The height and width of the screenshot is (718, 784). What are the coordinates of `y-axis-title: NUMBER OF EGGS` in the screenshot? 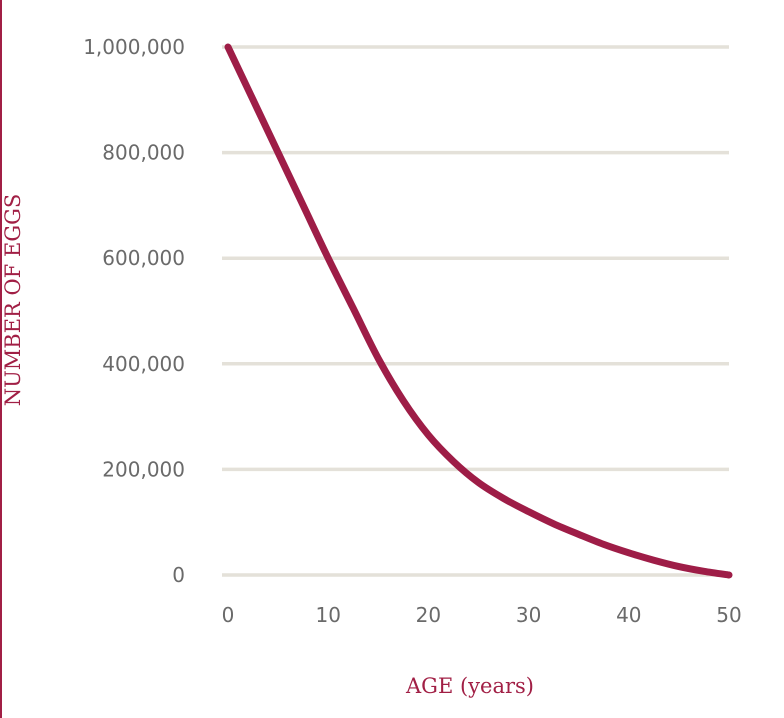 It's located at (13, 300).